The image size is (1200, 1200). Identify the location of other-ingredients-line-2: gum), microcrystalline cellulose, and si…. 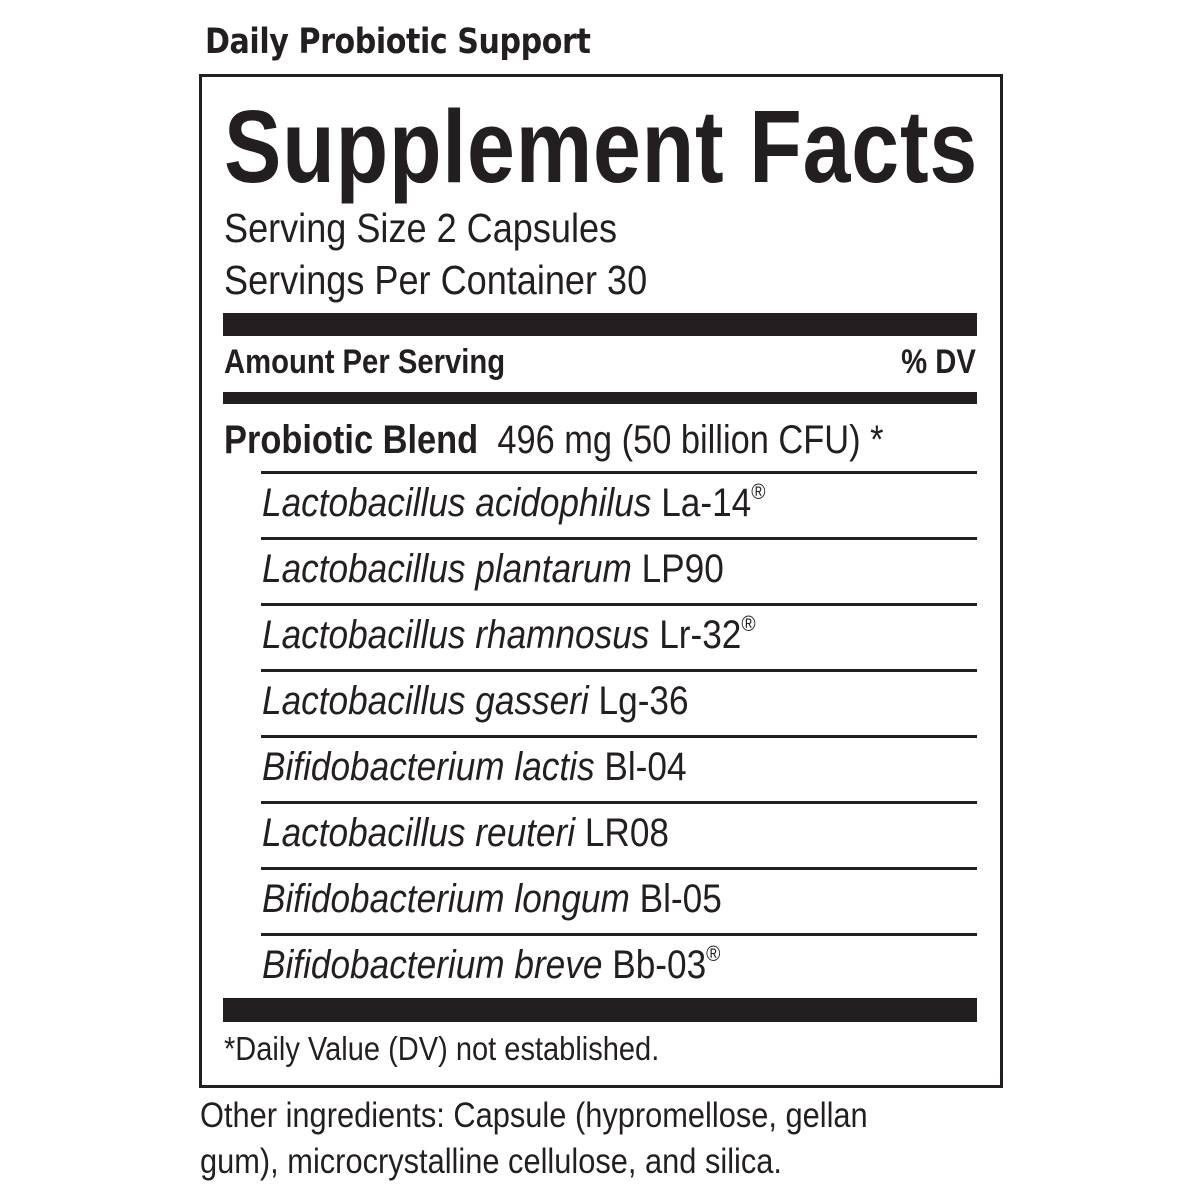
(491, 1161).